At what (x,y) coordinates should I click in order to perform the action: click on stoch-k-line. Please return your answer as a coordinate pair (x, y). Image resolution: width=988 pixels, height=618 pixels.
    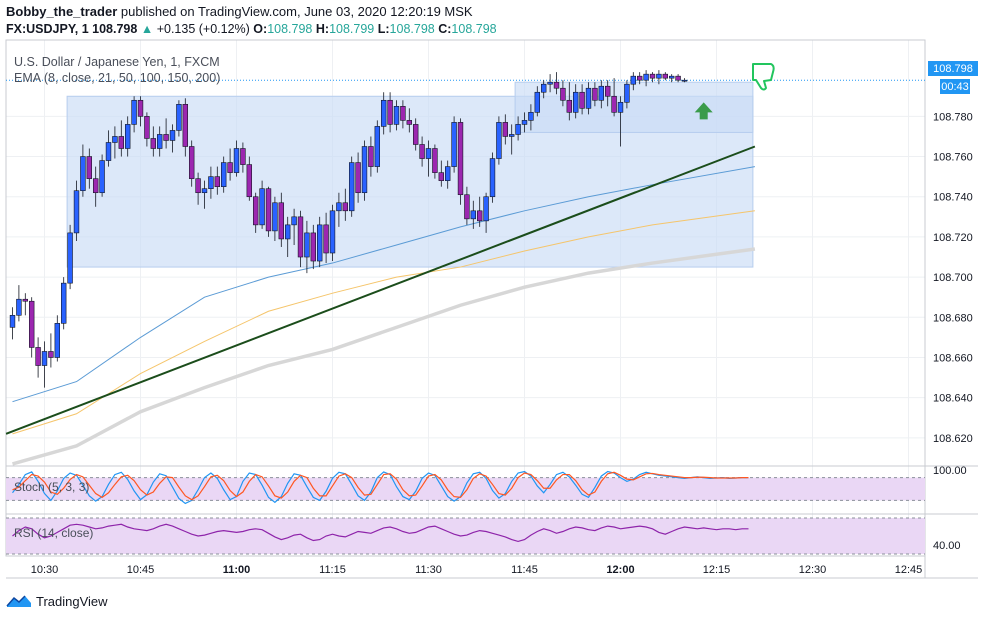
    Looking at the image, I should click on (380, 487).